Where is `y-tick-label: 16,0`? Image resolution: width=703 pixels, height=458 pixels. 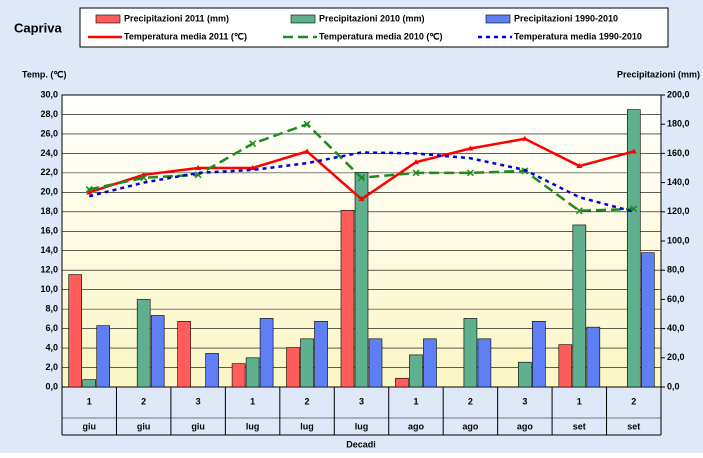
y-tick-label: 16,0 is located at coordinates (49, 231).